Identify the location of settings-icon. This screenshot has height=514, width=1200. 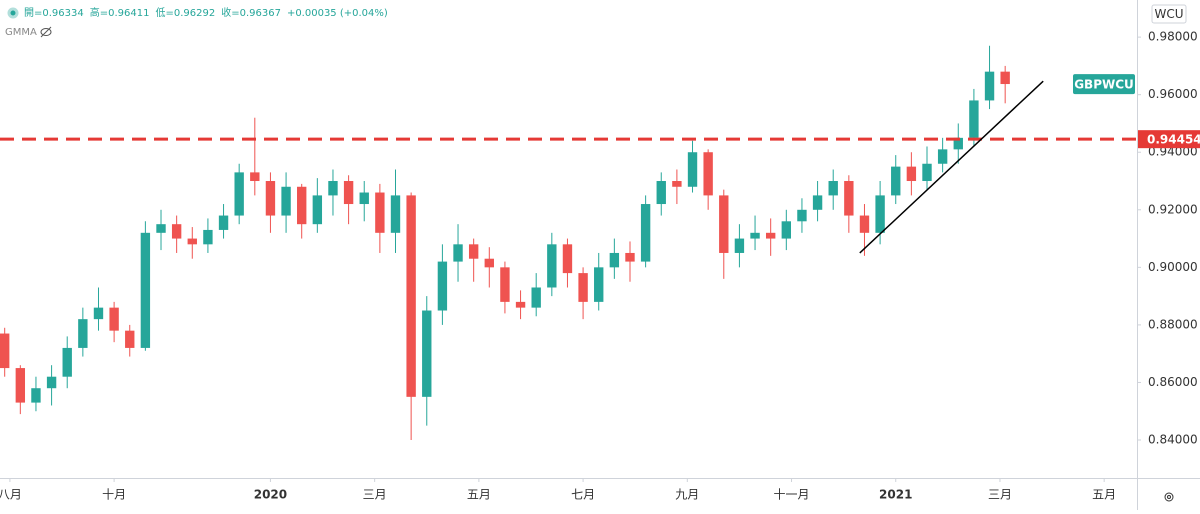
(1169, 497).